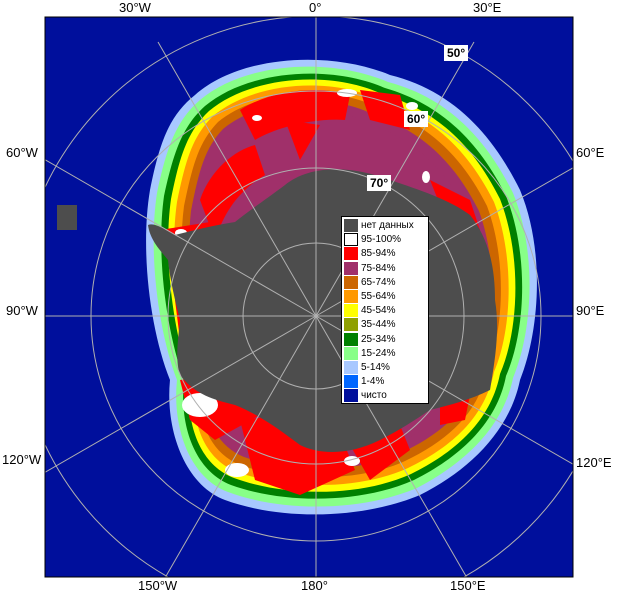 This screenshot has height=594, width=617. I want to click on legend-row: 75-84%, so click(370, 268).